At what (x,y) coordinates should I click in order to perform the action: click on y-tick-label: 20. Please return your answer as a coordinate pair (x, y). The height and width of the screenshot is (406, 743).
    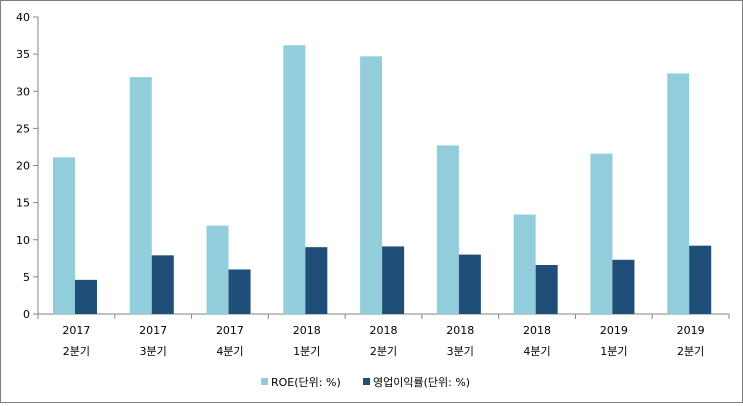
    Looking at the image, I should click on (23, 166).